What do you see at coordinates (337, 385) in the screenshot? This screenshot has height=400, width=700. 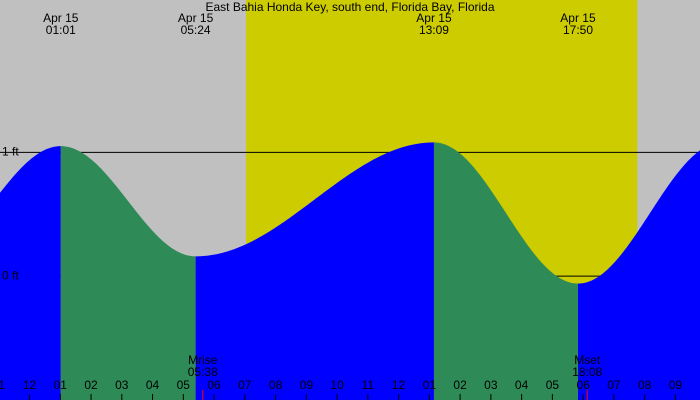 I see `x-tick-label: 10` at bounding box center [337, 385].